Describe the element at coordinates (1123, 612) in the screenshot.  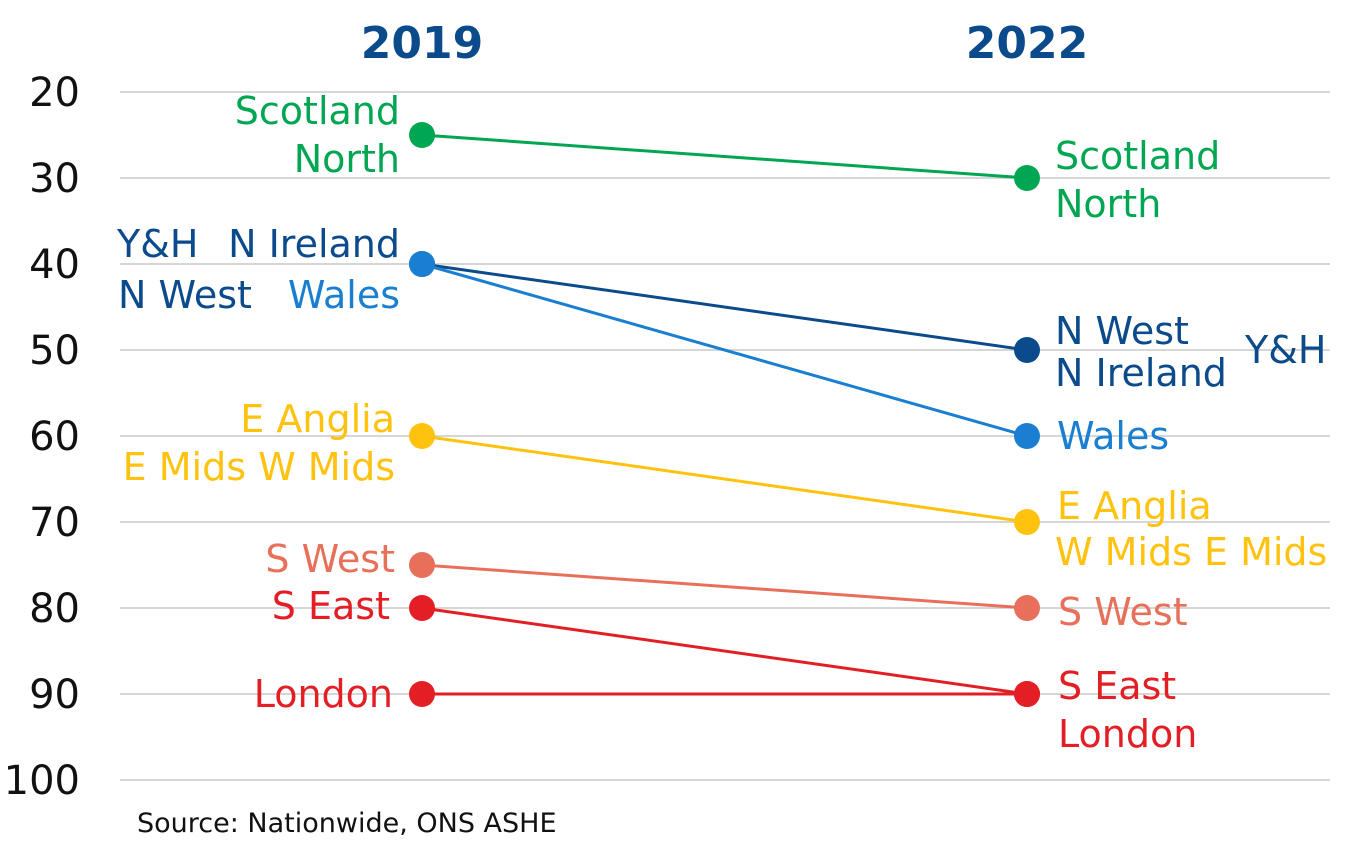
I see `label-2022-swest: S West` at that location.